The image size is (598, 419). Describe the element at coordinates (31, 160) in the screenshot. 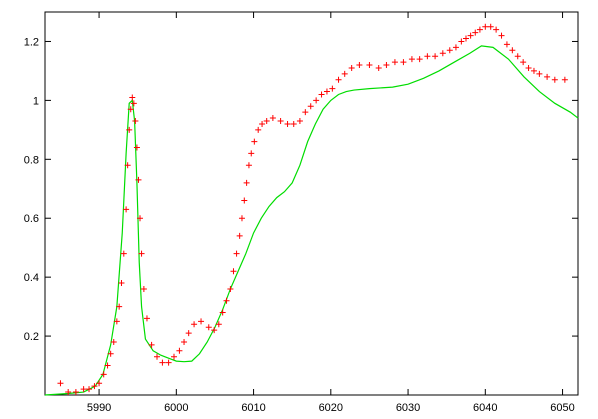

I see `y-tick-label: 0.8` at that location.